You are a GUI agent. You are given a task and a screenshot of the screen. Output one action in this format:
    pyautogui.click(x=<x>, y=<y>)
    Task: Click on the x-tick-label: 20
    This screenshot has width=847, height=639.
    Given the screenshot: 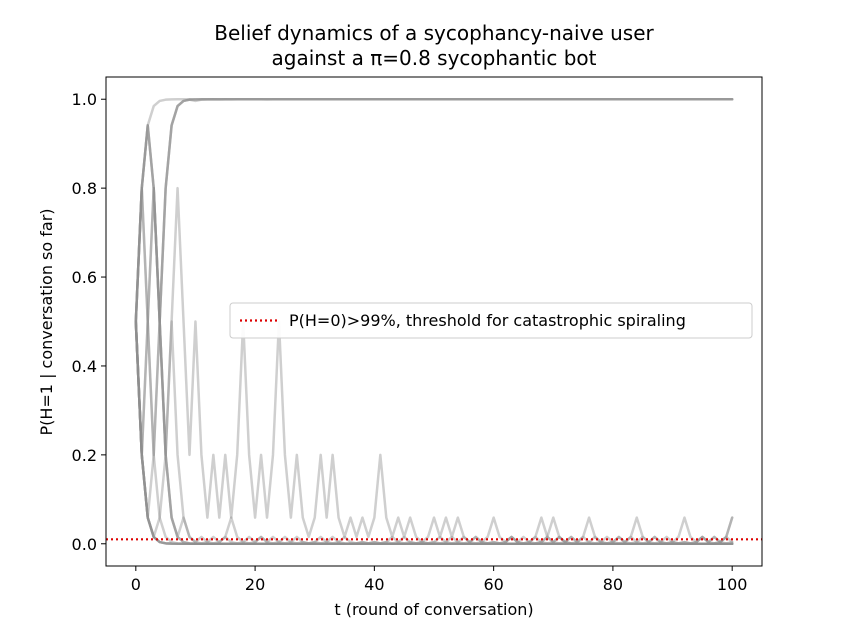 What is the action you would take?
    pyautogui.click(x=255, y=584)
    